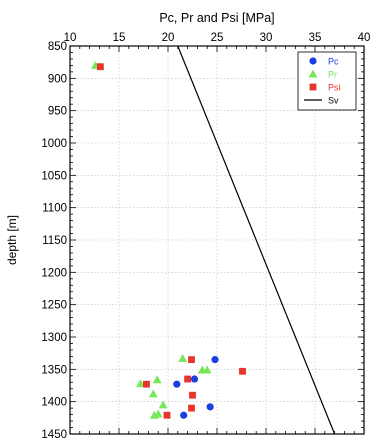 Image resolution: width=370 pixels, height=439 pixels. Describe the element at coordinates (70, 38) in the screenshot. I see `x-tick-label: 10` at that location.